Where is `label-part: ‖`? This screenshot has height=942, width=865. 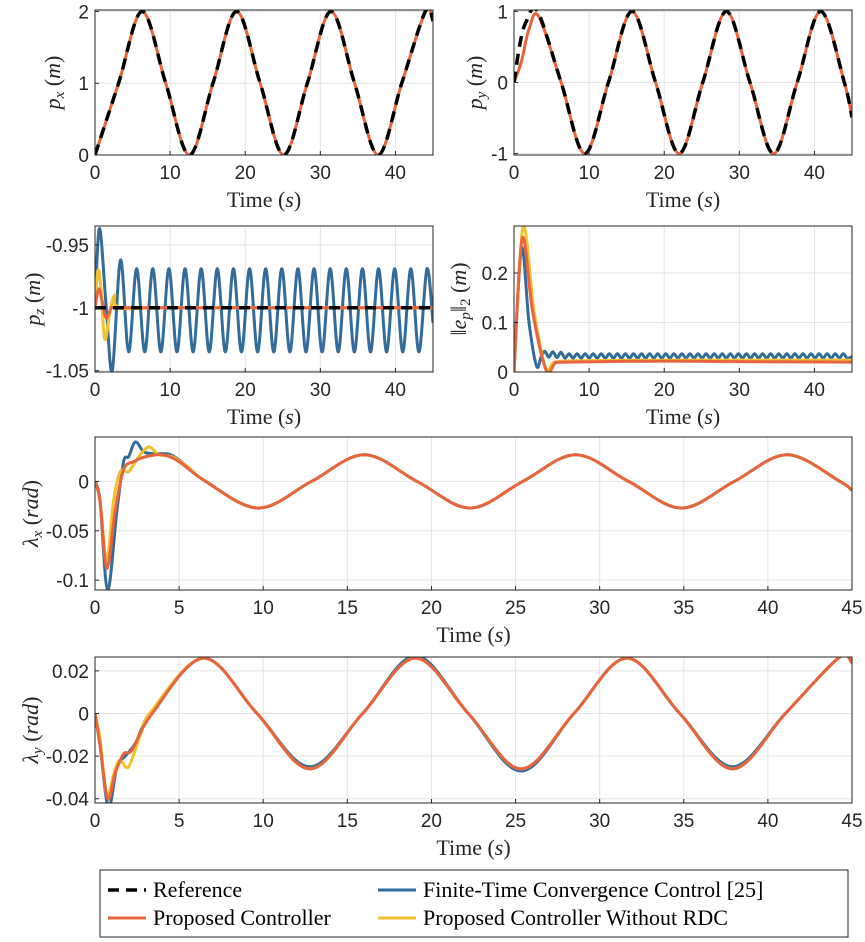 label-part: ‖ is located at coordinates (458, 309).